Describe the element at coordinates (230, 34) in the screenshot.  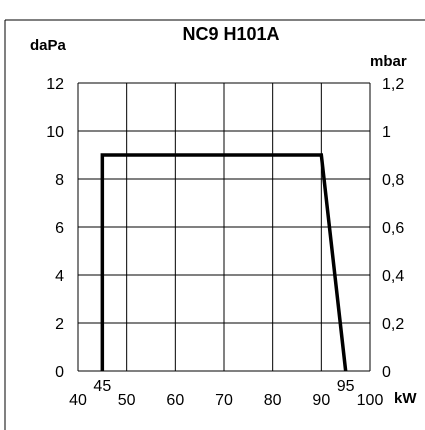
I see `chart-title: NC9 H101A` at that location.